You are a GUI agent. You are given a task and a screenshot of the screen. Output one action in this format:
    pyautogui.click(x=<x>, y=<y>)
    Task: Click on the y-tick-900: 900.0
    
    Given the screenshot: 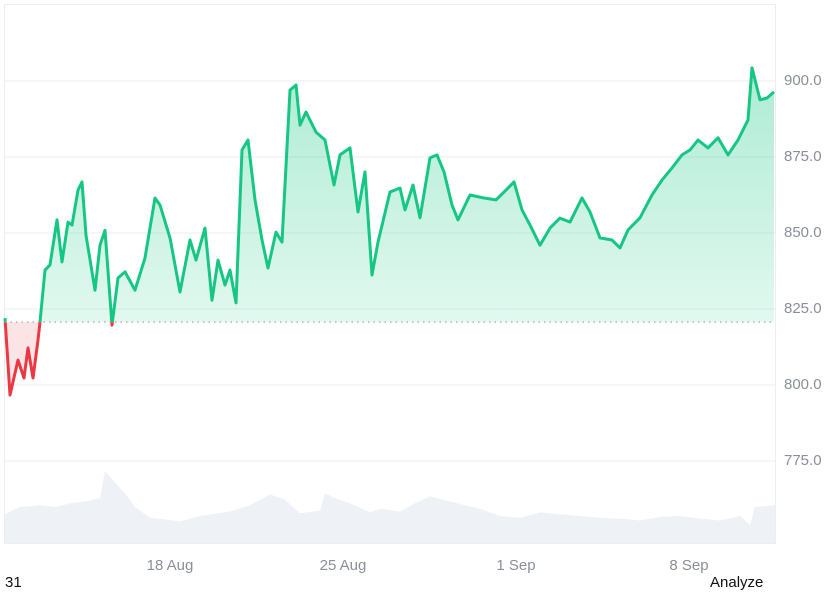 What is the action you would take?
    pyautogui.click(x=803, y=80)
    